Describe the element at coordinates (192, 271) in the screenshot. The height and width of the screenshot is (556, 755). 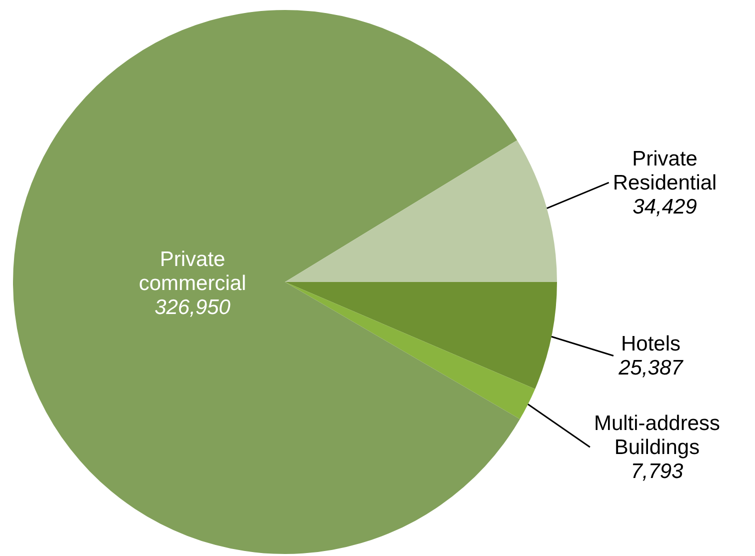
I see `slice-label: Private commercial` at that location.